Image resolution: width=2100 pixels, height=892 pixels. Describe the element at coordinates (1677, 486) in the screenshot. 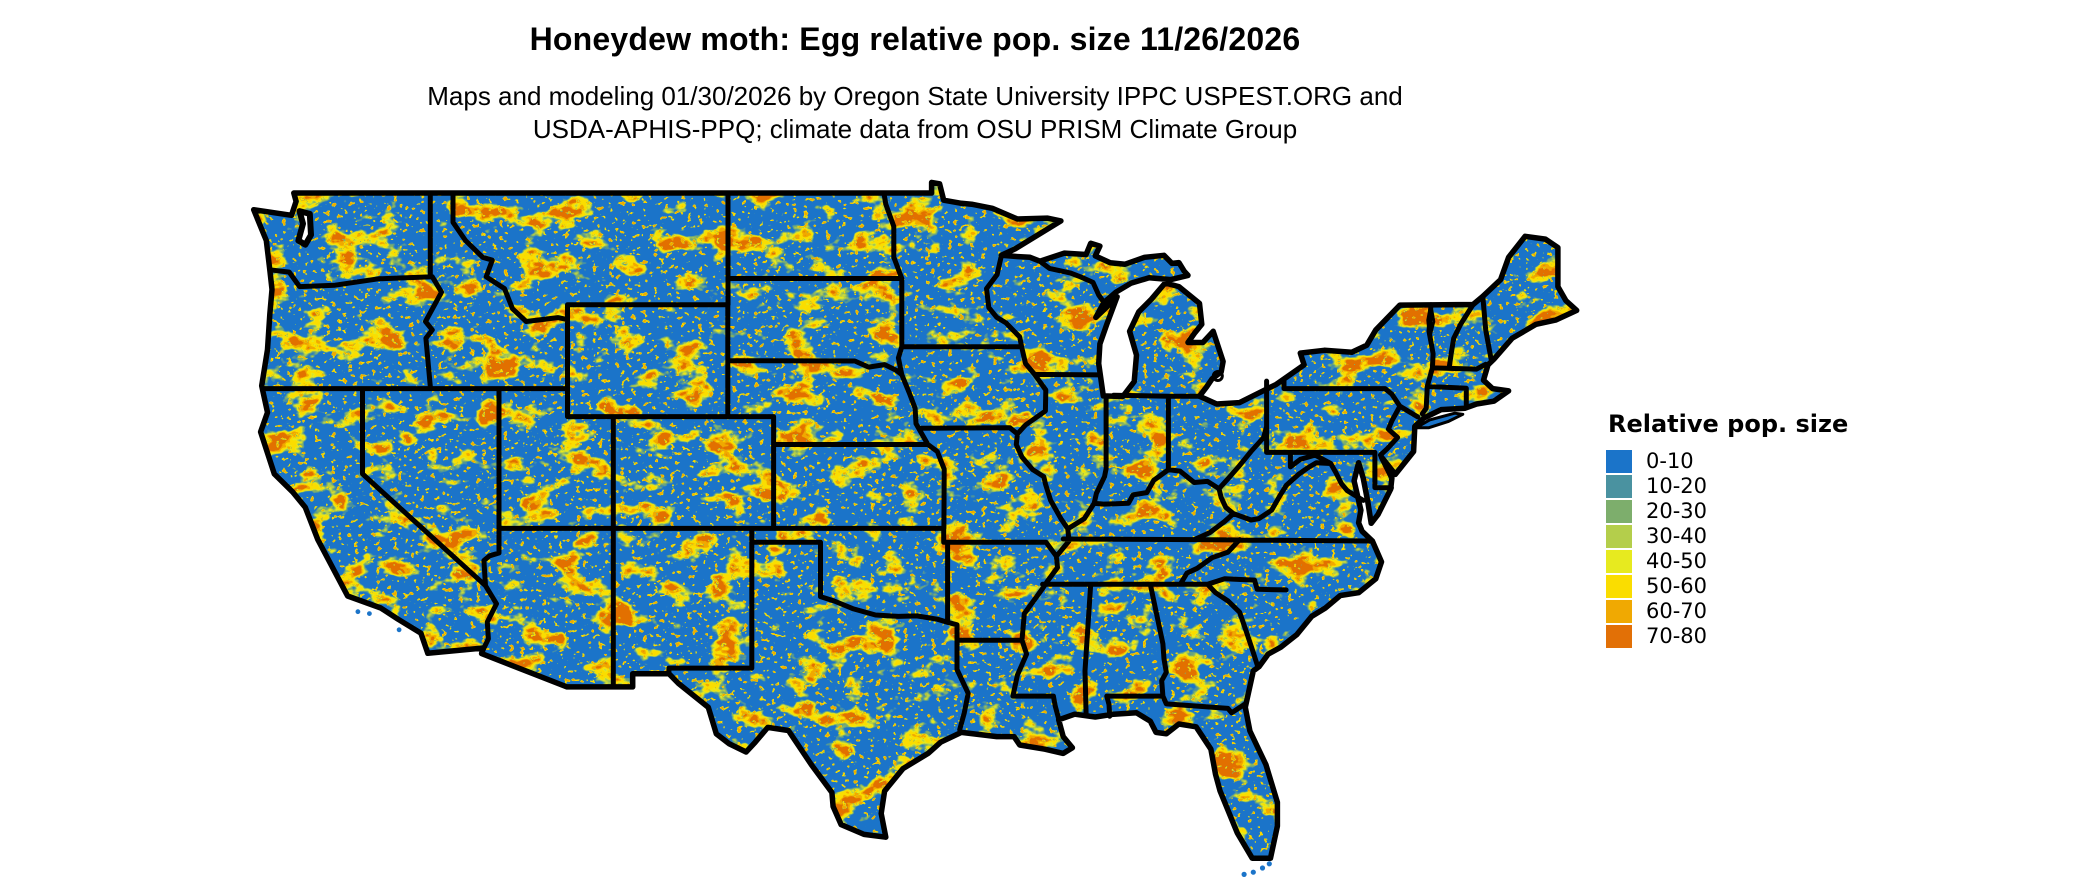

I see `legend-label: 10-20` at that location.